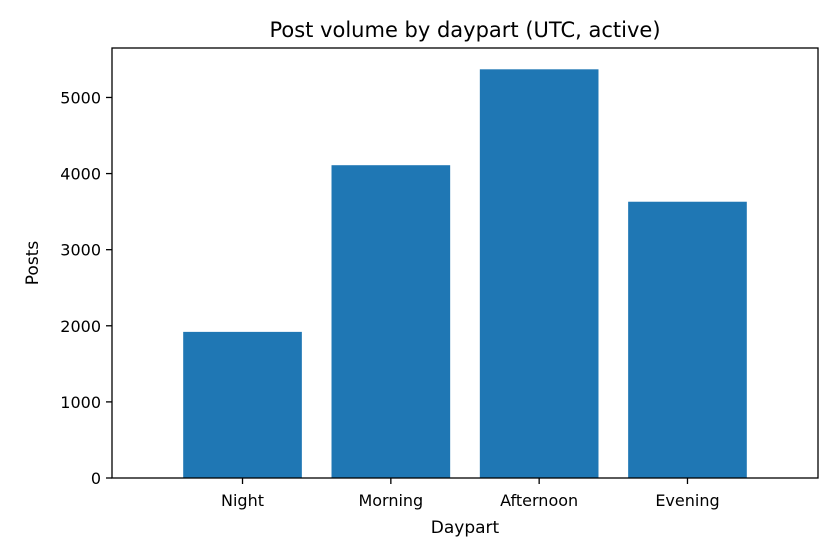 Image resolution: width=840 pixels, height=560 pixels. Describe the element at coordinates (390, 500) in the screenshot. I see `x-tick-label: Morning` at that location.